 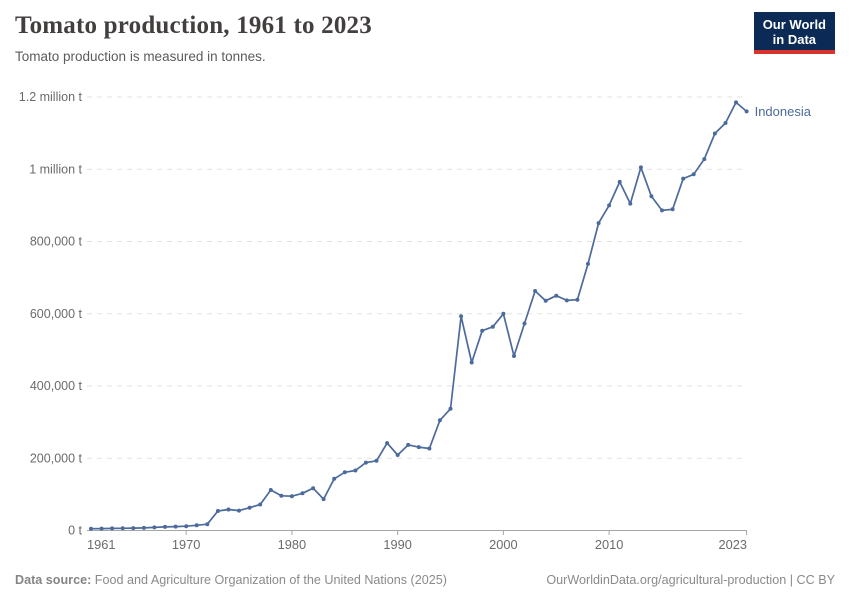 What do you see at coordinates (193, 25) in the screenshot?
I see `chart-title: Tomato production, 1961 to 2023` at bounding box center [193, 25].